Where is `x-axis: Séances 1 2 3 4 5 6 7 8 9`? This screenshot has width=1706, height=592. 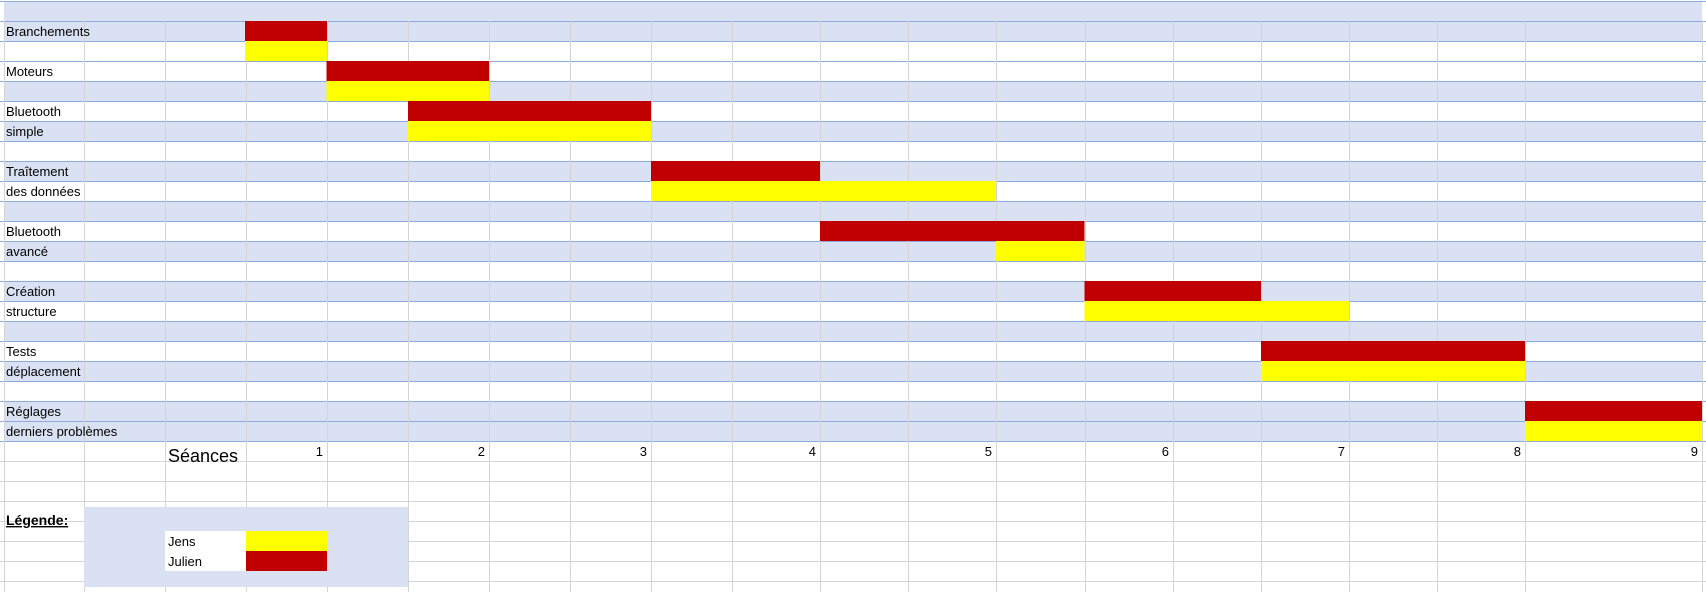 x-axis: Séances 1 2 3 4 5 6 7 8 9 is located at coordinates (933, 455).